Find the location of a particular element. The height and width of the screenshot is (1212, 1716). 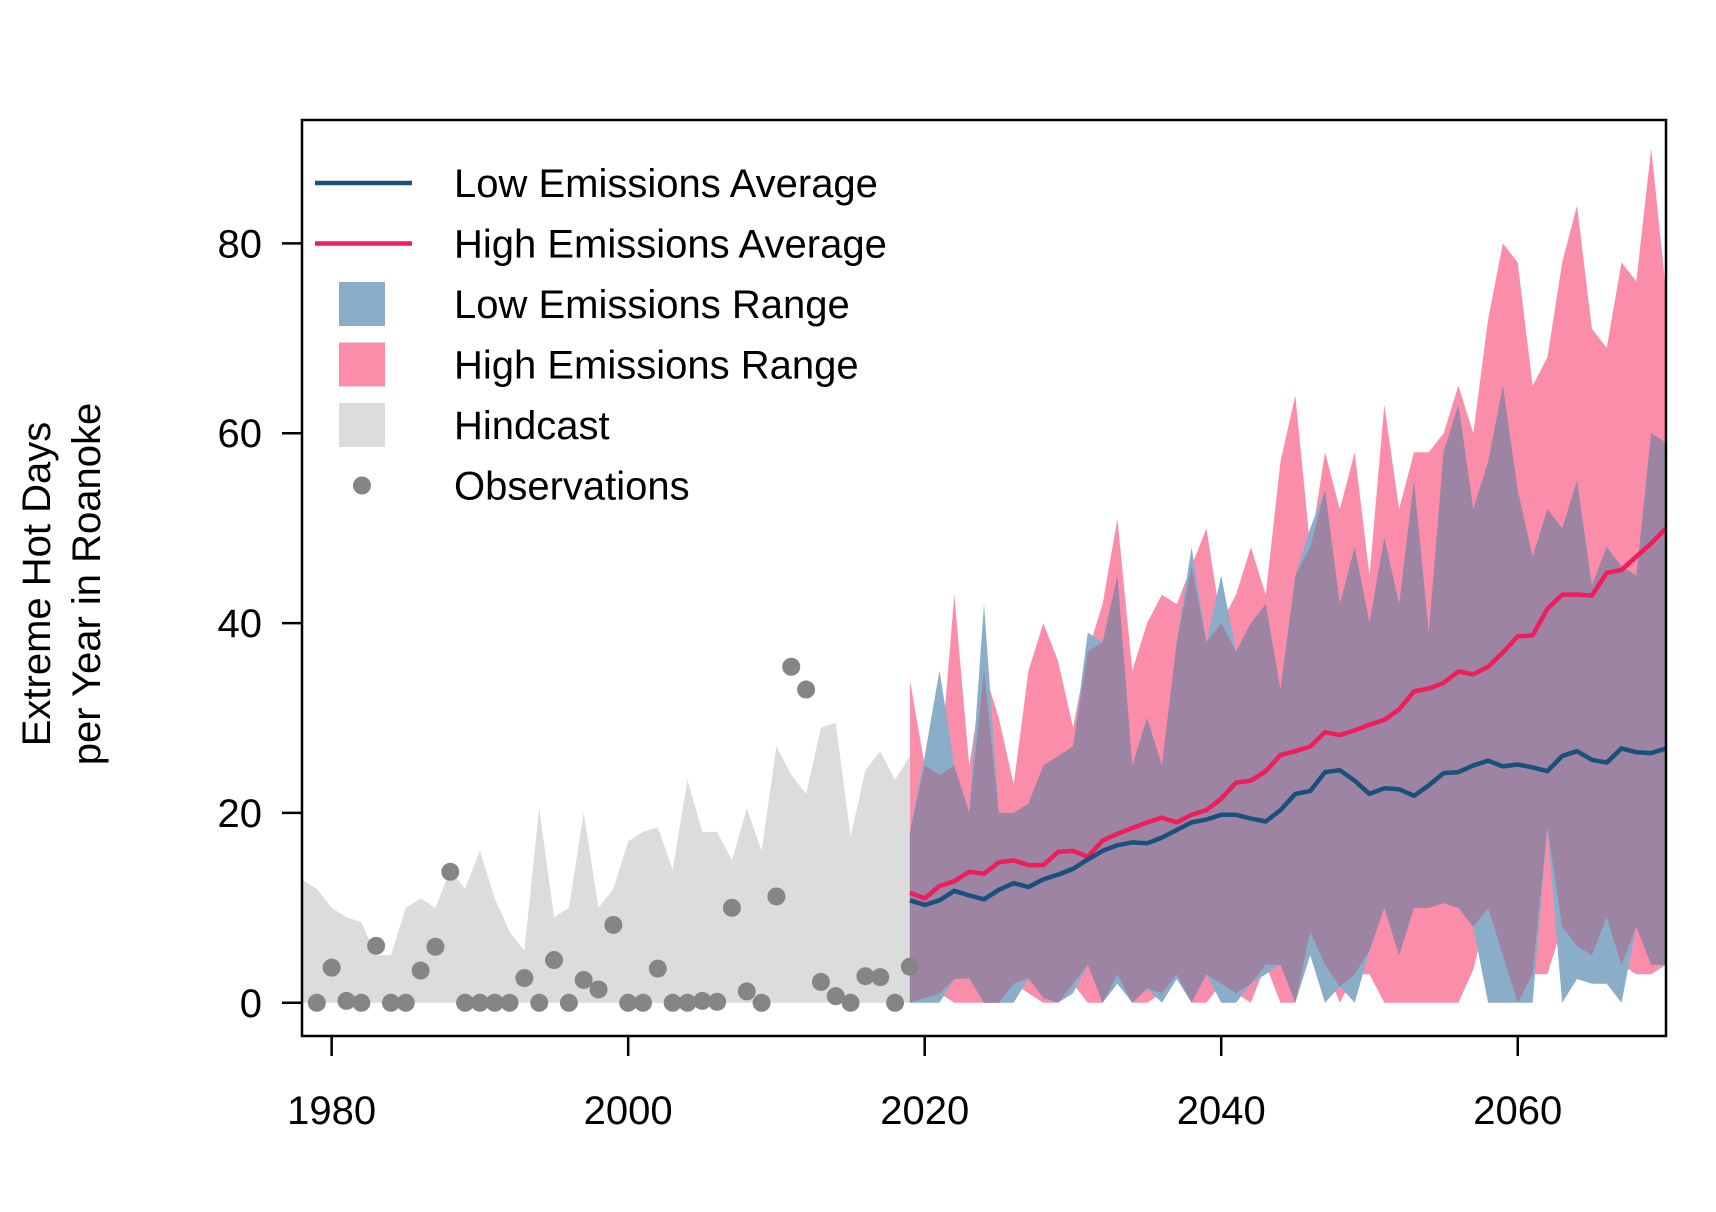

x-tick-label: 2060 is located at coordinates (1517, 1111).